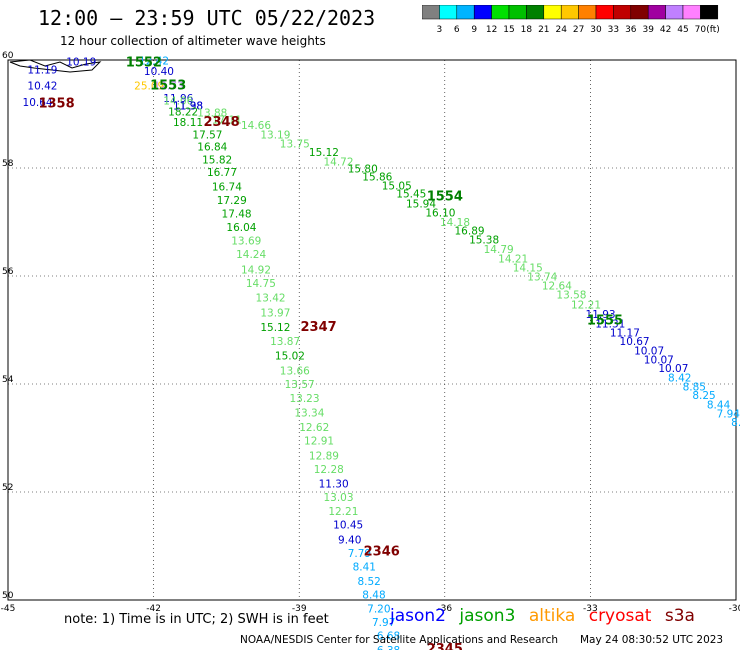  Describe the element at coordinates (728, 414) in the screenshot. I see `wave-height-value: 7.94` at that location.